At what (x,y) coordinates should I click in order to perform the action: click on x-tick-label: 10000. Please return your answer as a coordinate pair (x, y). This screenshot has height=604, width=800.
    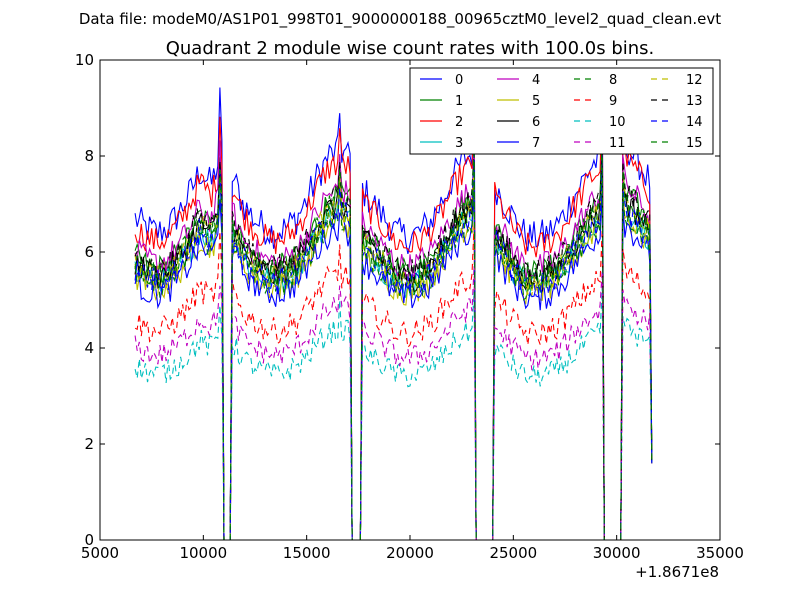
    Looking at the image, I should click on (203, 553).